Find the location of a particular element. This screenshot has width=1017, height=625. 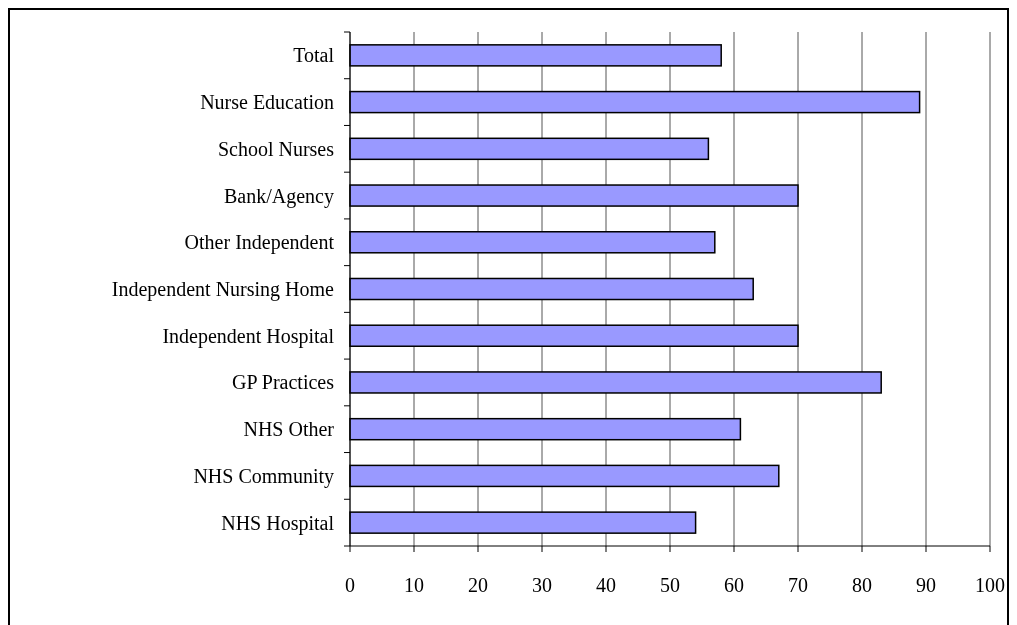

x-tick-label: 70 is located at coordinates (798, 585).